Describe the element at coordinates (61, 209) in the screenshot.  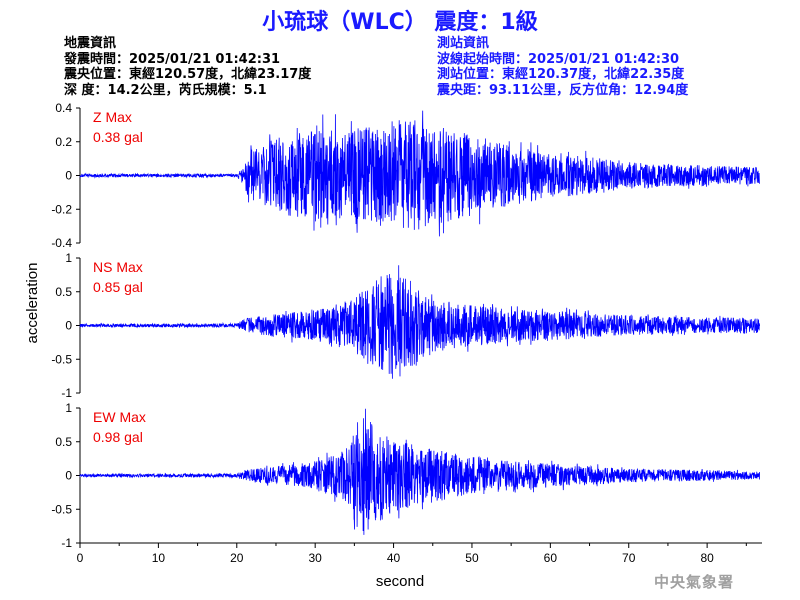
I see `y-tick-label: -0.2` at that location.